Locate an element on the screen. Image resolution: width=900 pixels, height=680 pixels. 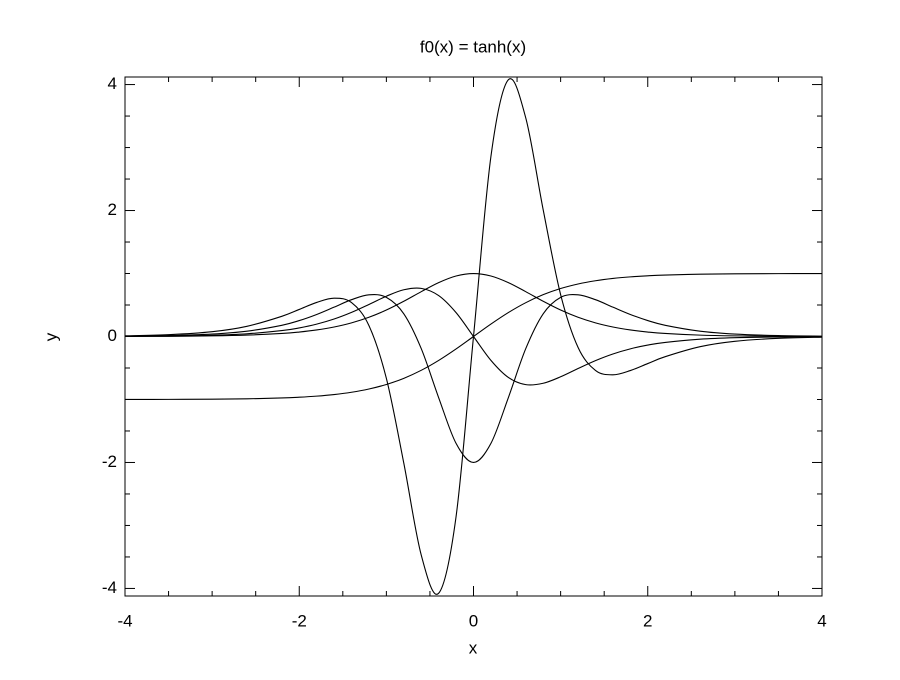
y-tick-label: 4 is located at coordinates (112, 83).